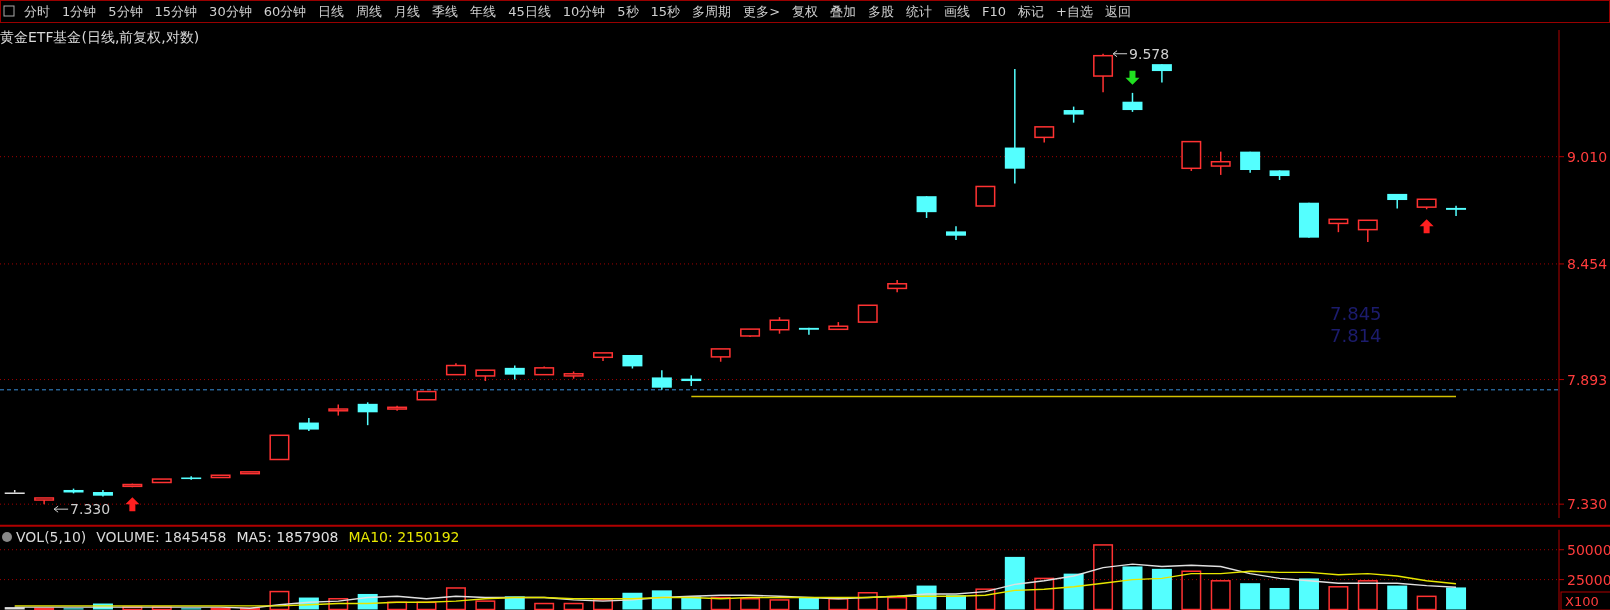  What do you see at coordinates (1588, 549) in the screenshot?
I see `y-tick-label: 50000` at bounding box center [1588, 549].